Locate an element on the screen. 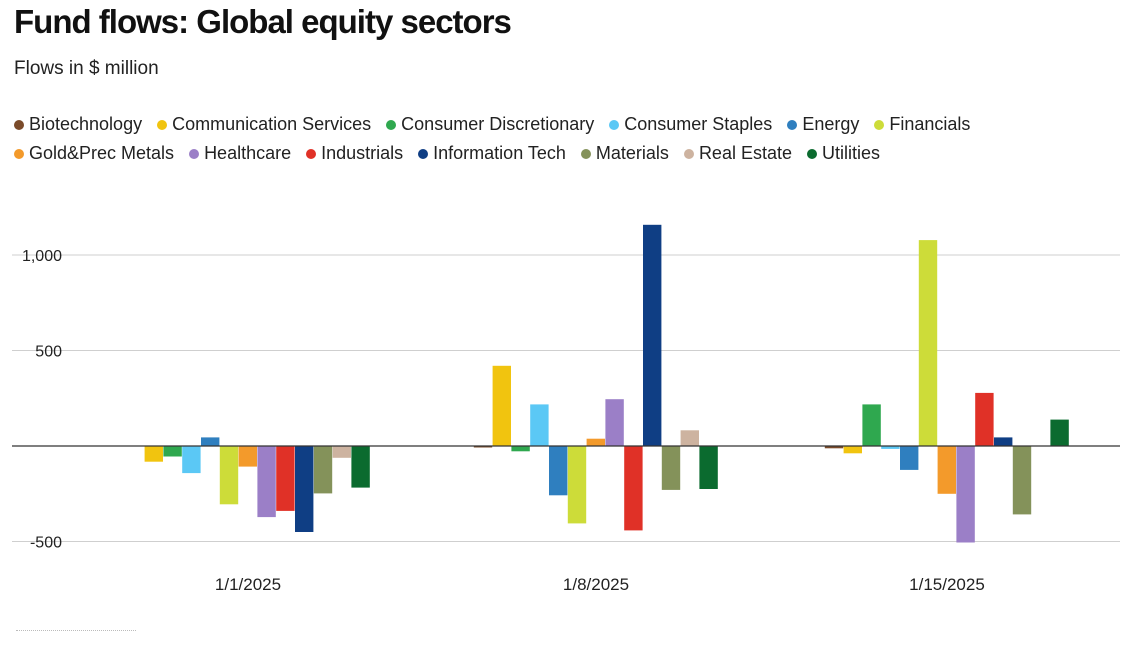 The height and width of the screenshot is (657, 1131). legend-label: Communication Services is located at coordinates (272, 124).